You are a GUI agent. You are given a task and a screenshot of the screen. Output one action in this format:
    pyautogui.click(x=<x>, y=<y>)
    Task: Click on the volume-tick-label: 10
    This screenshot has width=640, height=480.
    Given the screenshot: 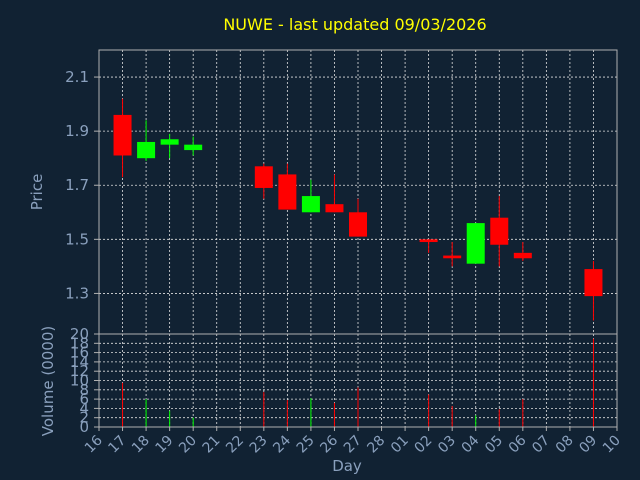 What is the action you would take?
    pyautogui.click(x=79, y=381)
    